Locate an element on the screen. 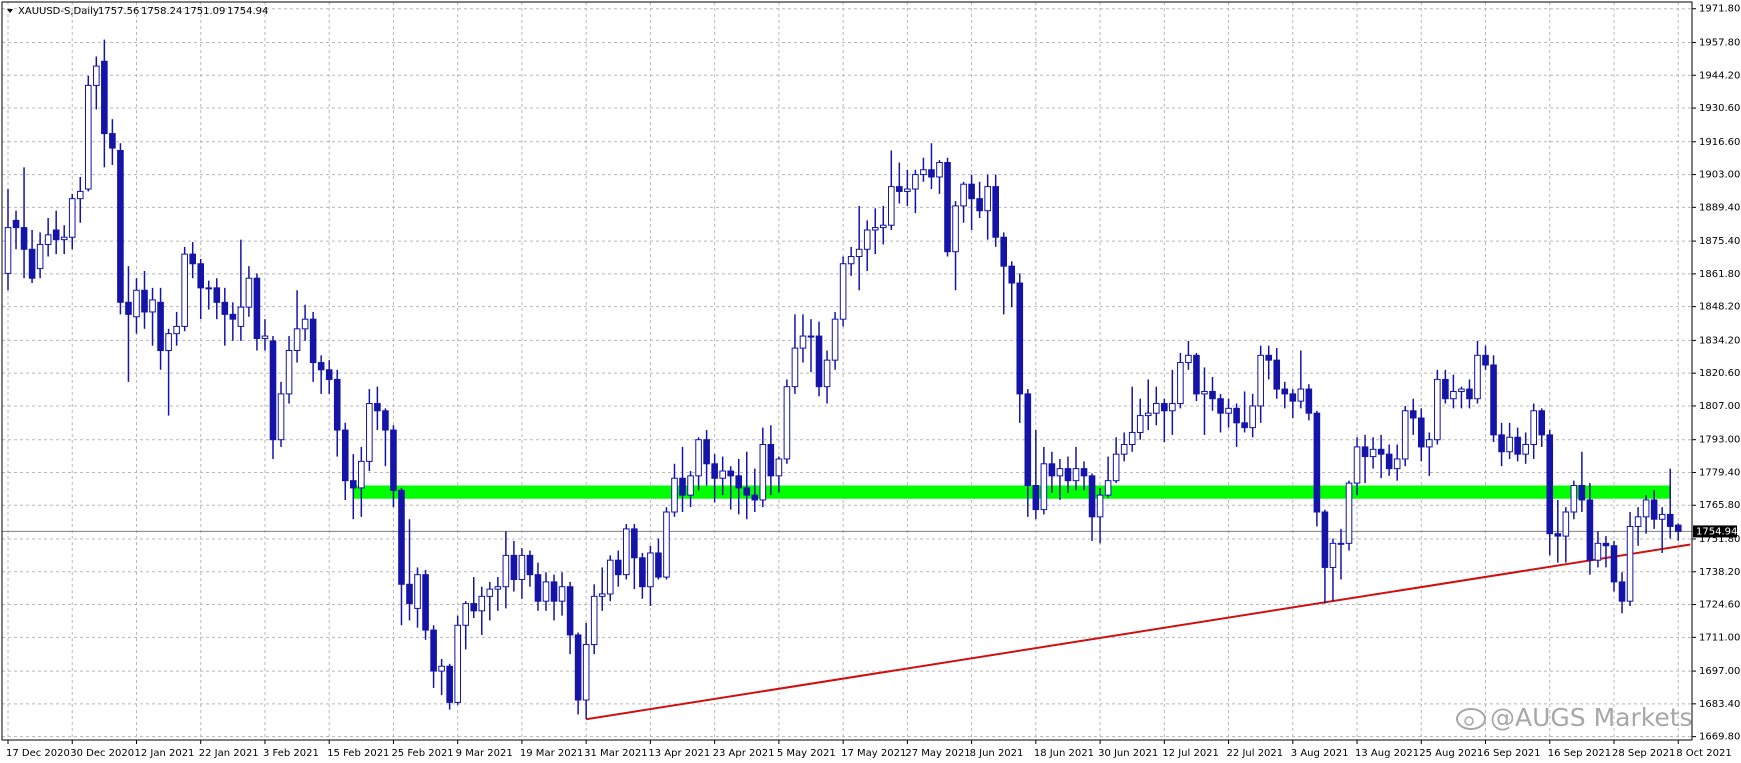 The width and height of the screenshot is (1741, 763). x-tick-label: 3 Aug 2021 is located at coordinates (1320, 753).